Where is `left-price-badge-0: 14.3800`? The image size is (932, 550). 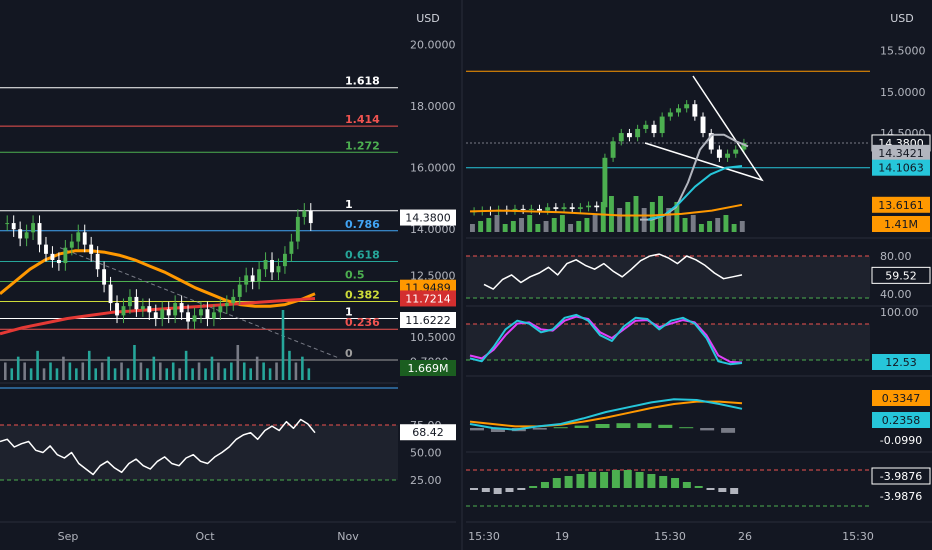 left-price-badge-0: 14.3800 is located at coordinates (428, 217).